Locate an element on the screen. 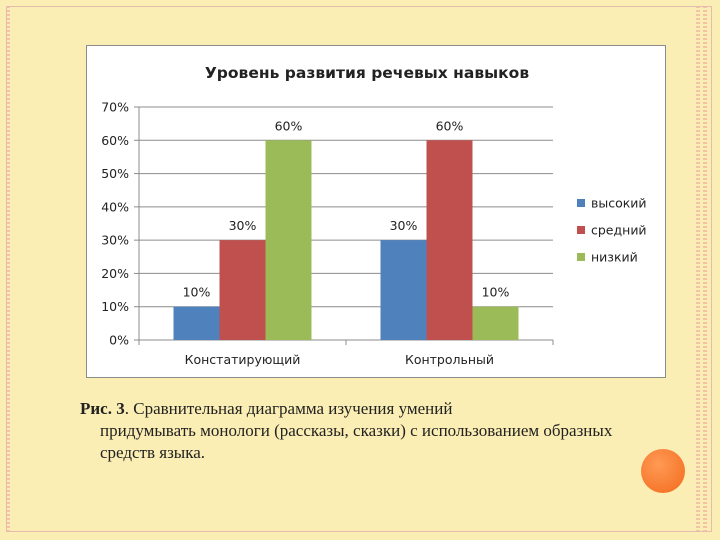  y-tick-label: 0% is located at coordinates (119, 340).